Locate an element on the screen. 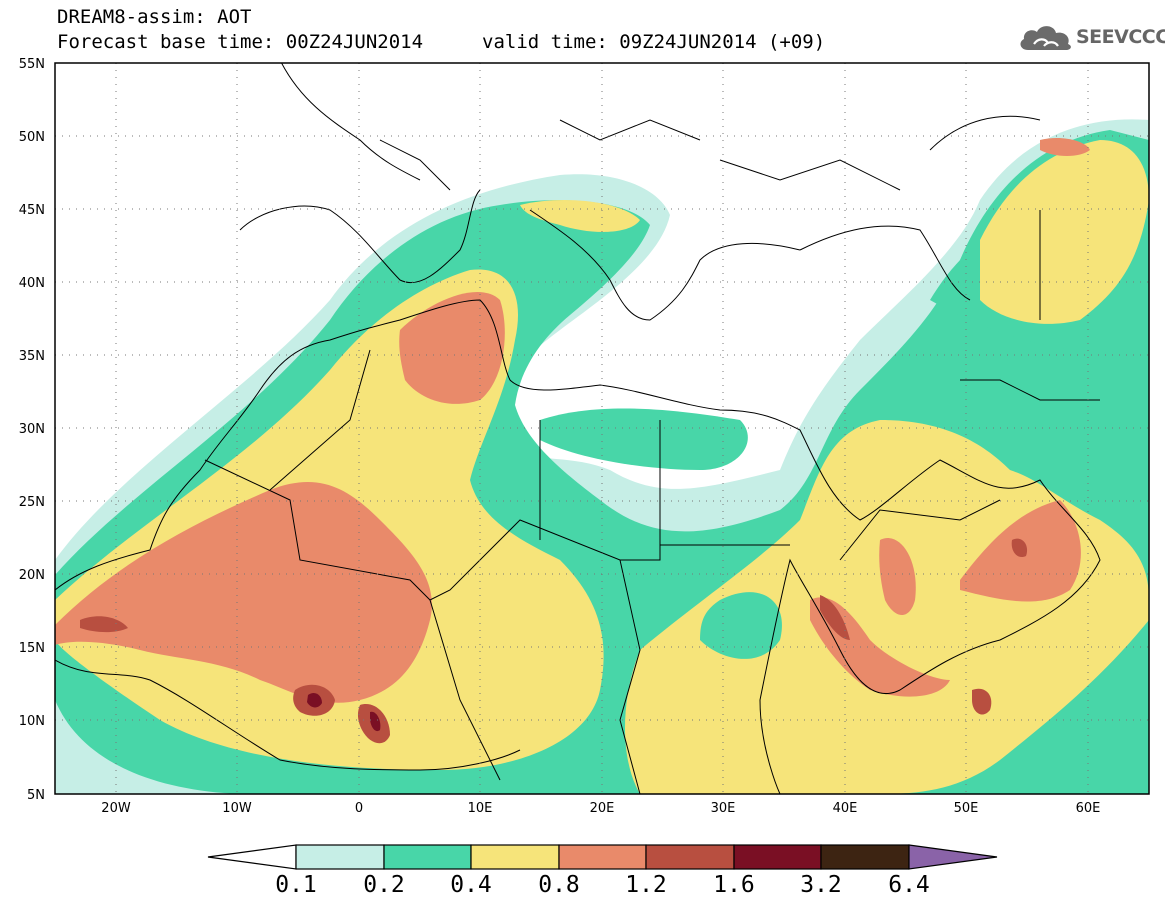  colorbar-label: 0.2 is located at coordinates (384, 885).